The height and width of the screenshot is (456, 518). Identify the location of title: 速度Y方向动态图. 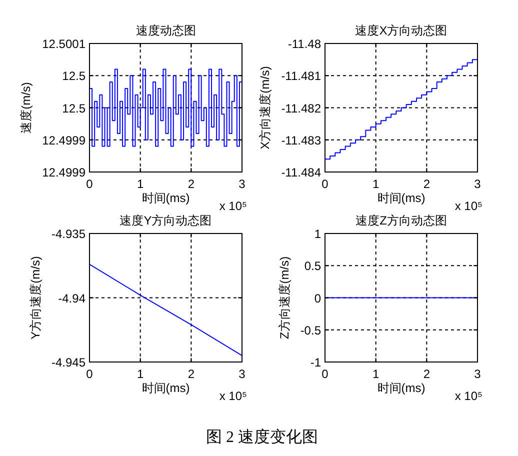
(166, 221).